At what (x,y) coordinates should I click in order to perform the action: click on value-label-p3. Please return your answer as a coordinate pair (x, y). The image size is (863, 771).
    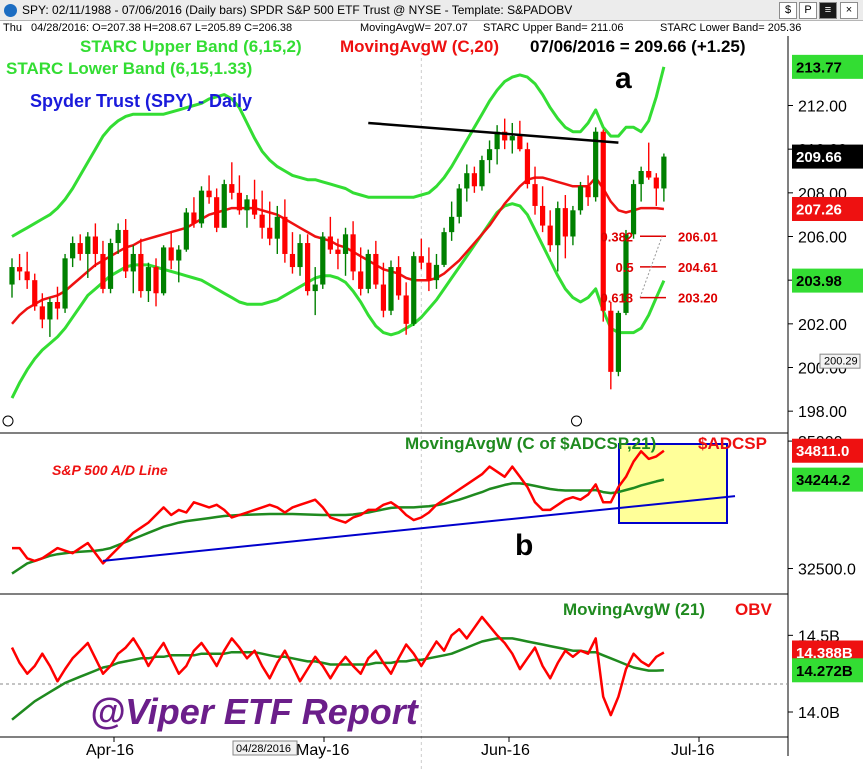
    Looking at the image, I should click on (827, 280).